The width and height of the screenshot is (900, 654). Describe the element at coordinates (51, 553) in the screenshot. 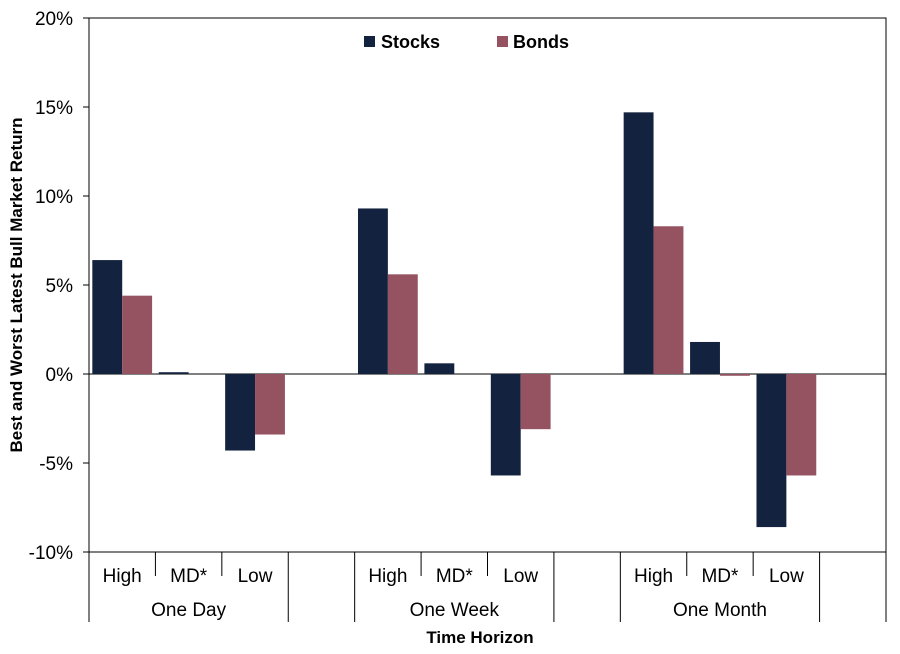

I see `y-tick-label: -10%` at that location.